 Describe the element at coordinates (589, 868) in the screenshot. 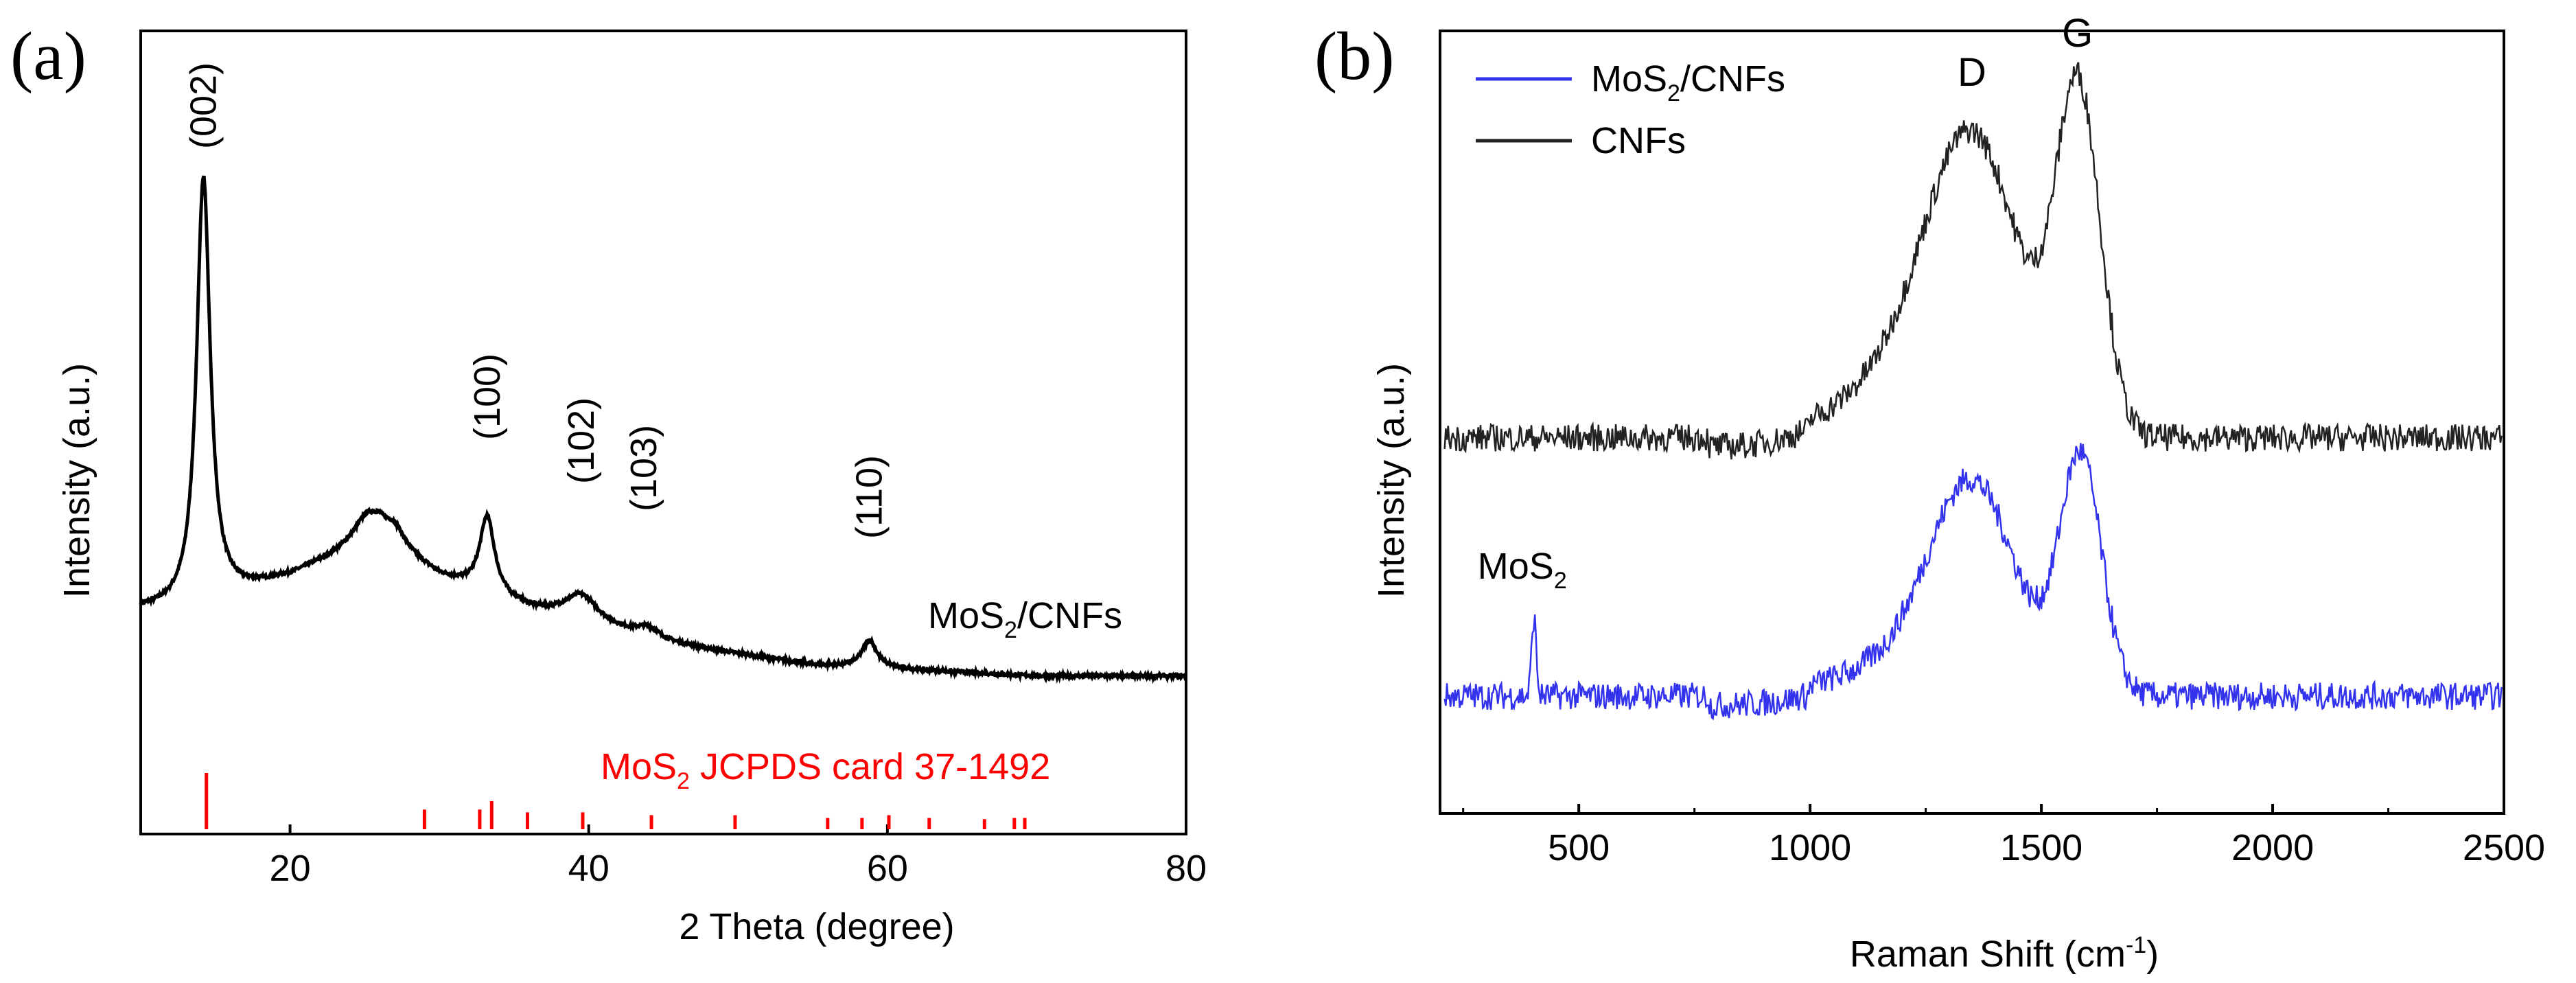

I see `panel-a-x-tick-label: 40` at that location.